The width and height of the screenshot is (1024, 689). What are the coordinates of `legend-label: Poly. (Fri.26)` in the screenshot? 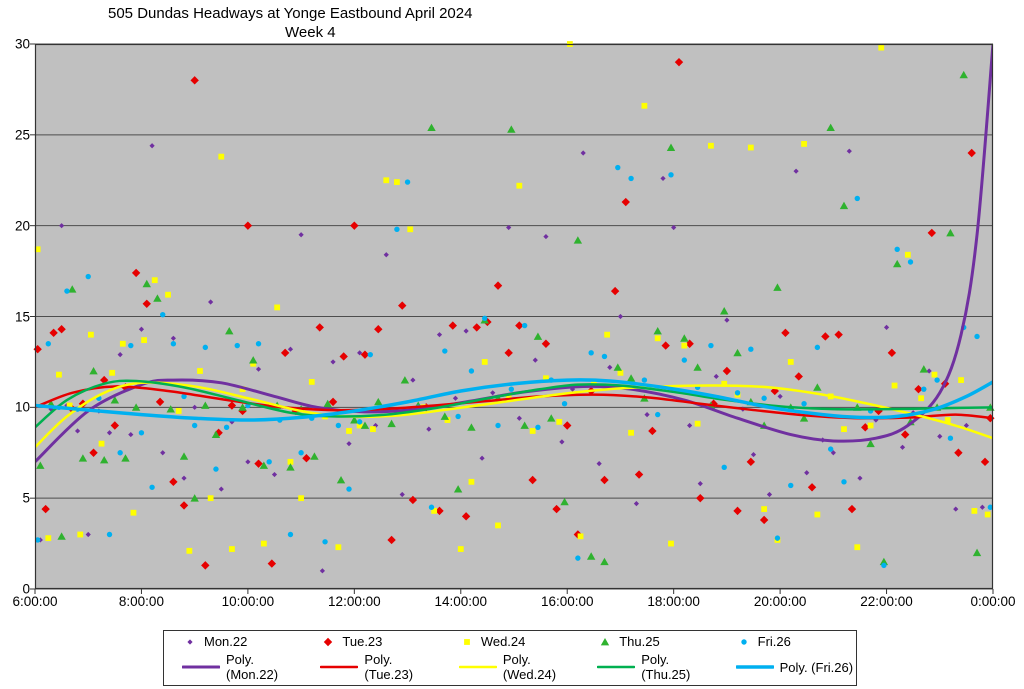 It's located at (816, 667).